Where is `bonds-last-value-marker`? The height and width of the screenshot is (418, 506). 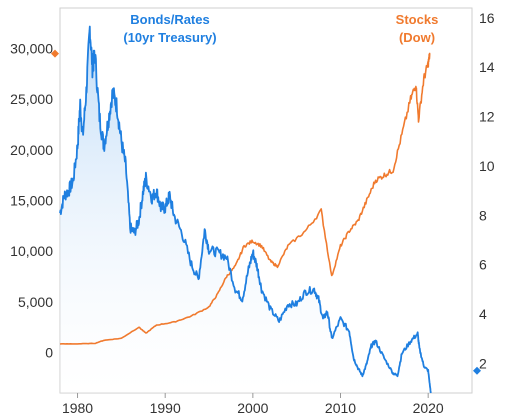
bonds-last-value-marker is located at coordinates (477, 370).